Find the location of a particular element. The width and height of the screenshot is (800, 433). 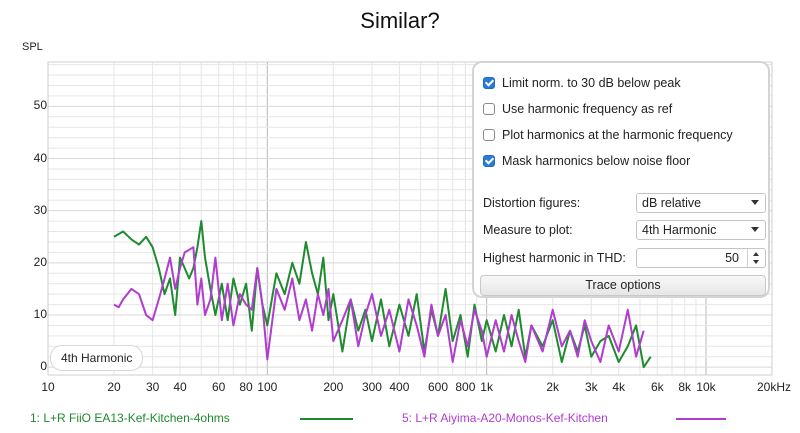

measure-to-plot-select: 4th Harmonic is located at coordinates (701, 230).